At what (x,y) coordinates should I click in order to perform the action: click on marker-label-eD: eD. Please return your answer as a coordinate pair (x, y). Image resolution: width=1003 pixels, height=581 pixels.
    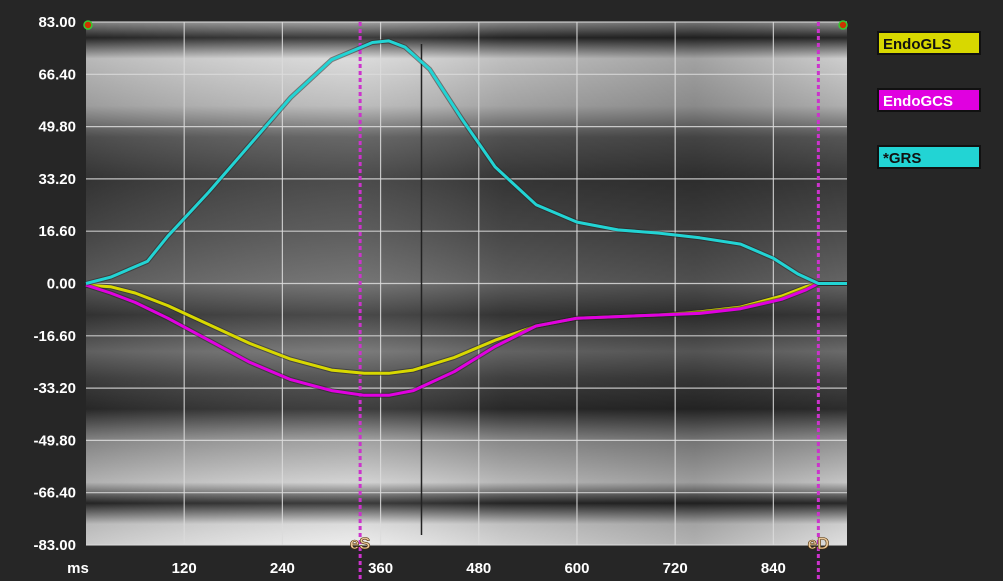
    Looking at the image, I should click on (818, 543).